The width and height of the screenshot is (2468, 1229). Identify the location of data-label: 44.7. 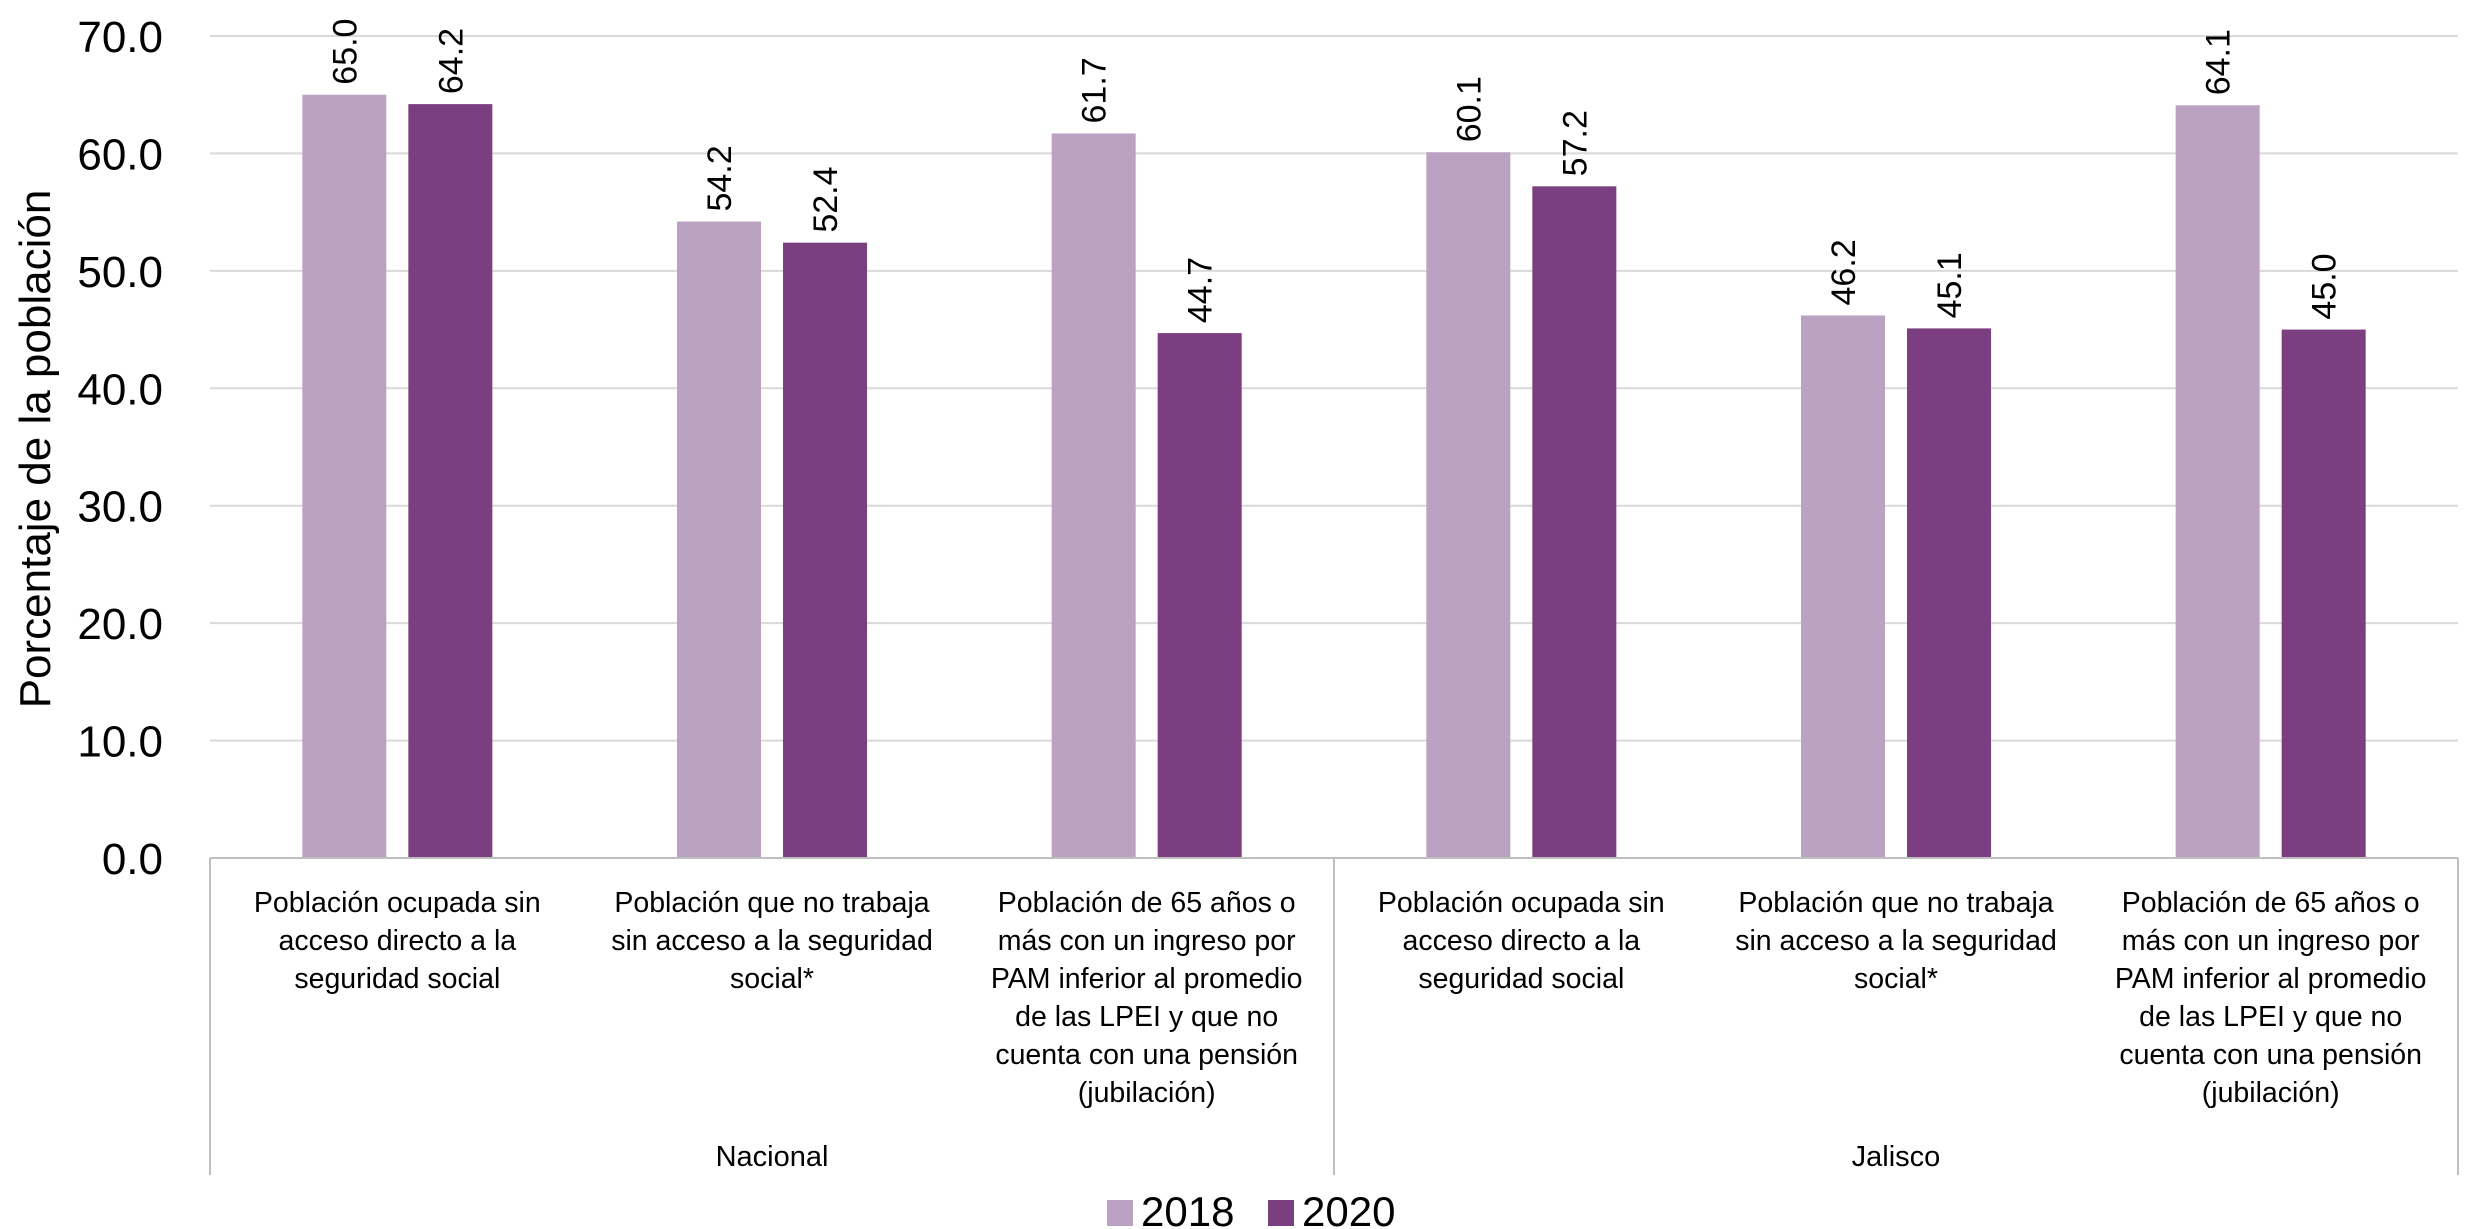
(1201, 290).